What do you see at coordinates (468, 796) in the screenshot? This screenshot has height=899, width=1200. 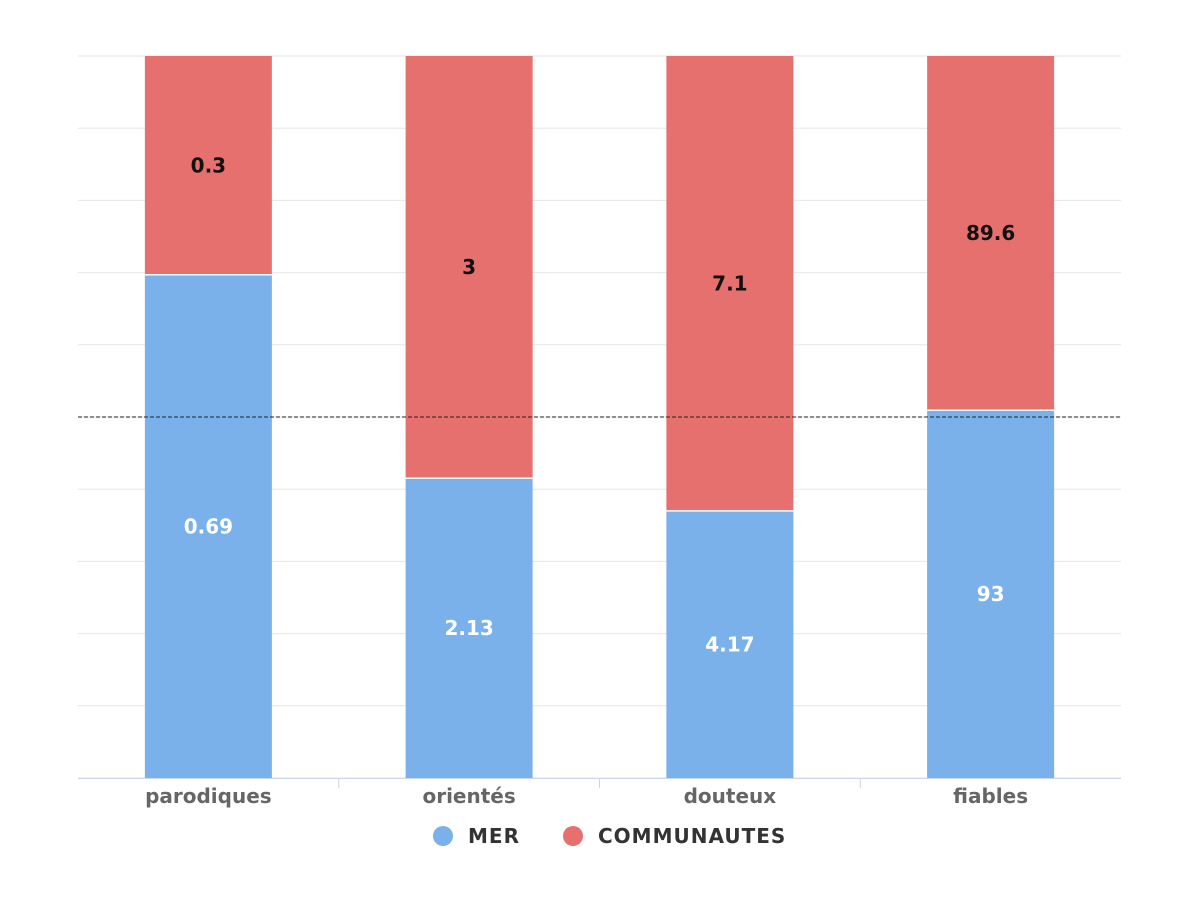 I see `x-tick-label: orientés` at bounding box center [468, 796].